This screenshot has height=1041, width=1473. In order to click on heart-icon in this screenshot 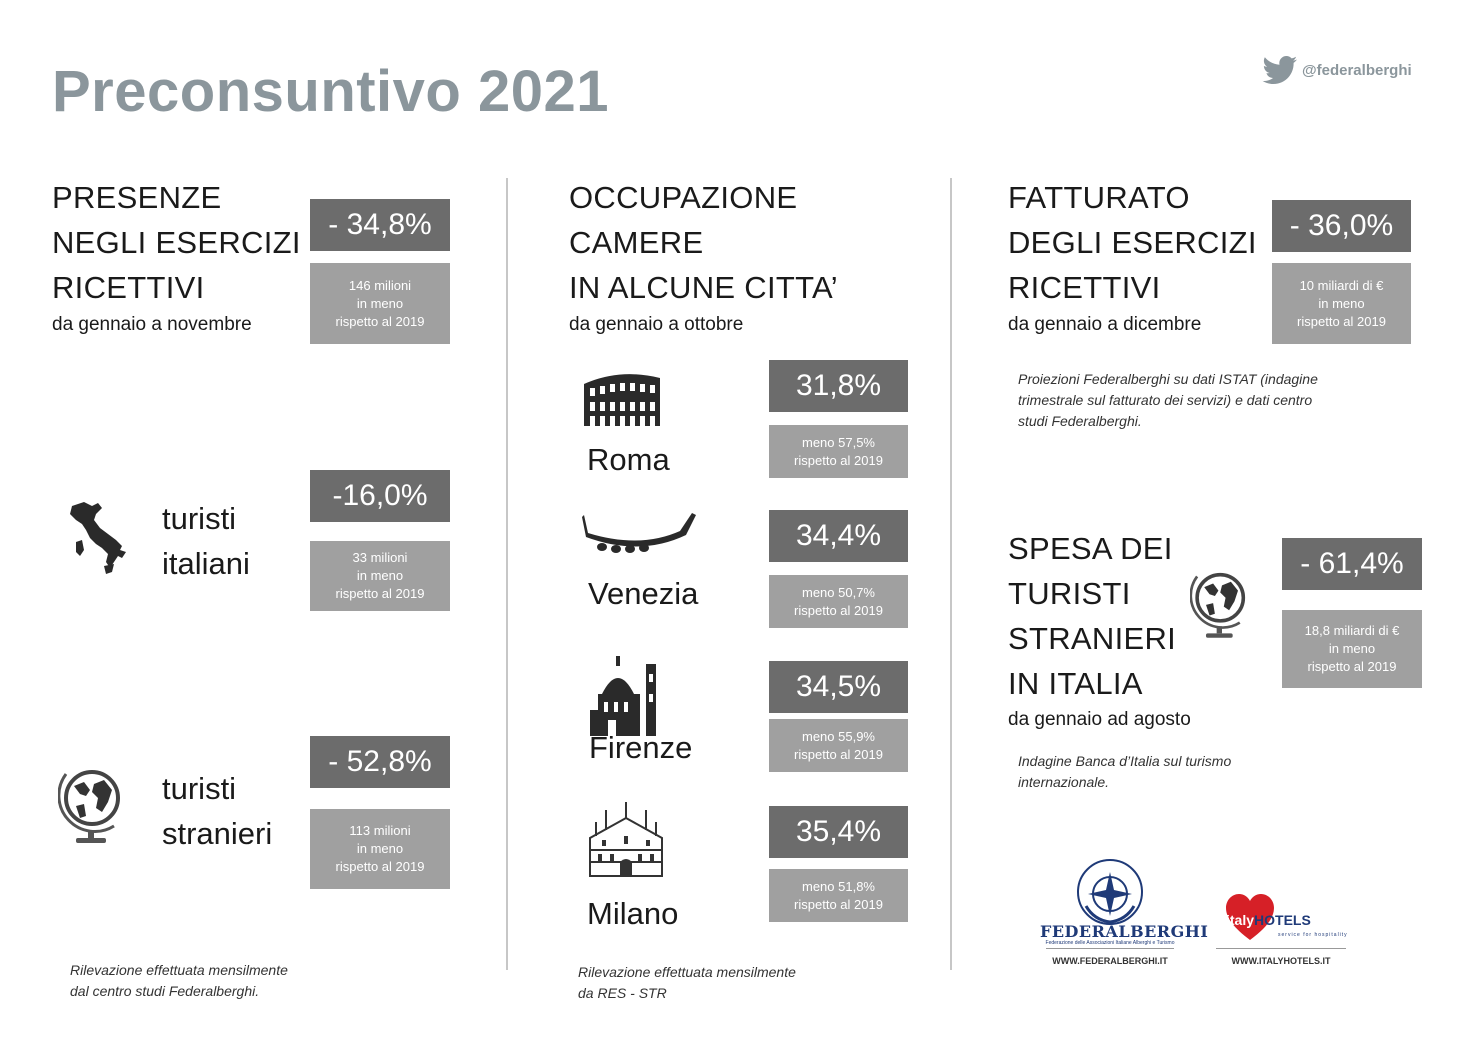, I will do `click(1250, 917)`.